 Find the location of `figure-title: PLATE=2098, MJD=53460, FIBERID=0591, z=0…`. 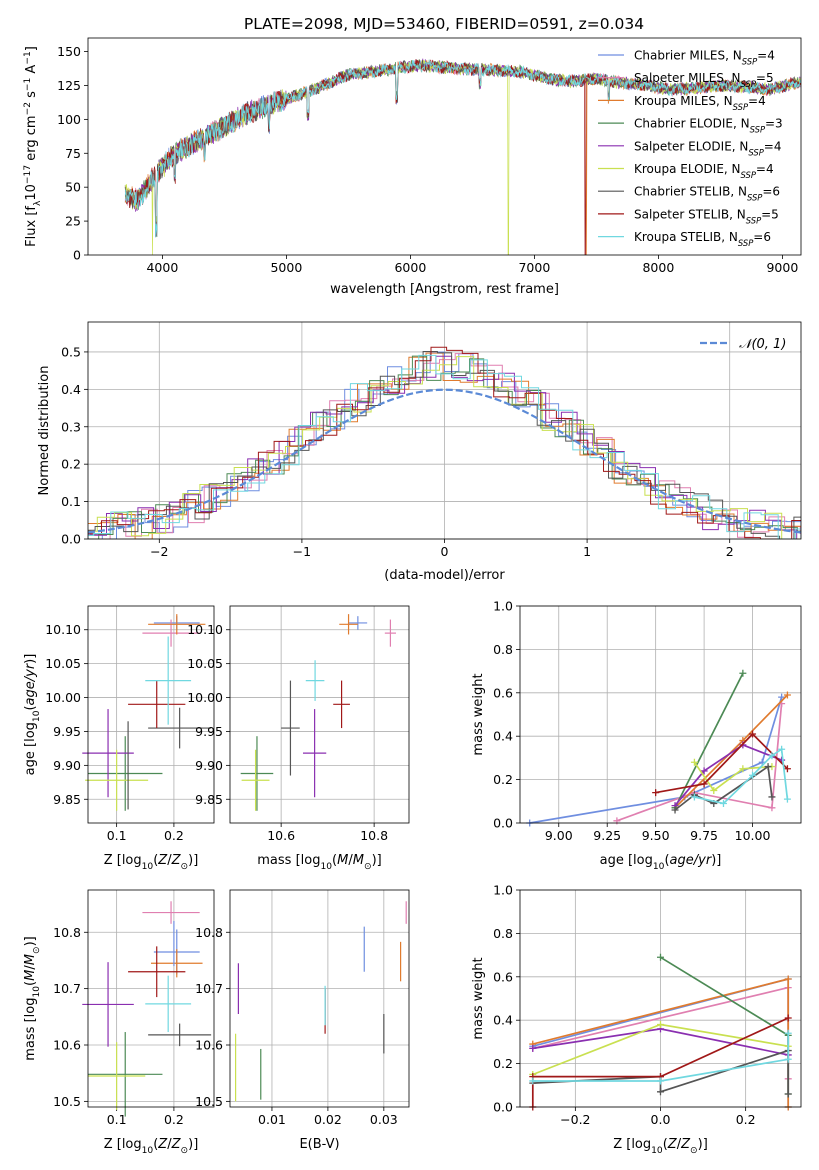

figure-title: PLATE=2098, MJD=53460, FIBERID=0591, z=0… is located at coordinates (444, 24).